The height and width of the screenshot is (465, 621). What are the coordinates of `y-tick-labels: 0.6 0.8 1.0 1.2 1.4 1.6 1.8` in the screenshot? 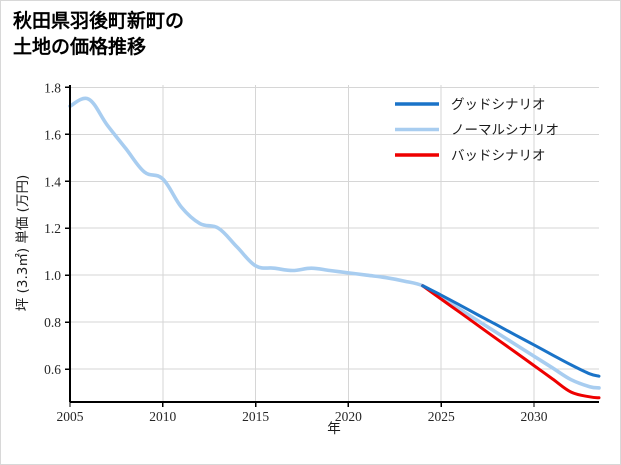 It's located at (52, 228).